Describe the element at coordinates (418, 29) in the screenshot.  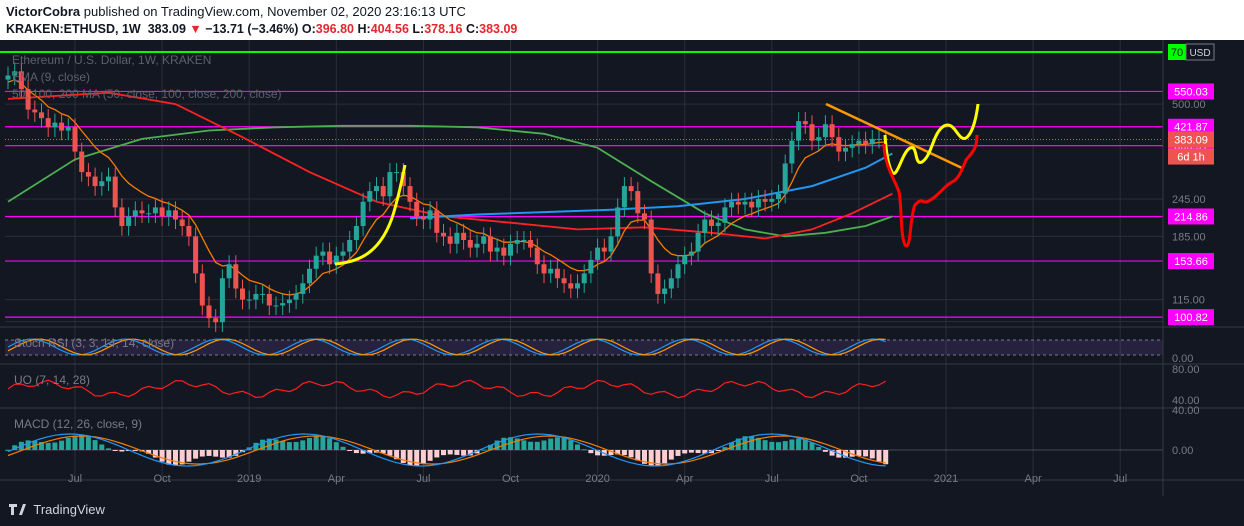
I see `low-label: L:` at that location.